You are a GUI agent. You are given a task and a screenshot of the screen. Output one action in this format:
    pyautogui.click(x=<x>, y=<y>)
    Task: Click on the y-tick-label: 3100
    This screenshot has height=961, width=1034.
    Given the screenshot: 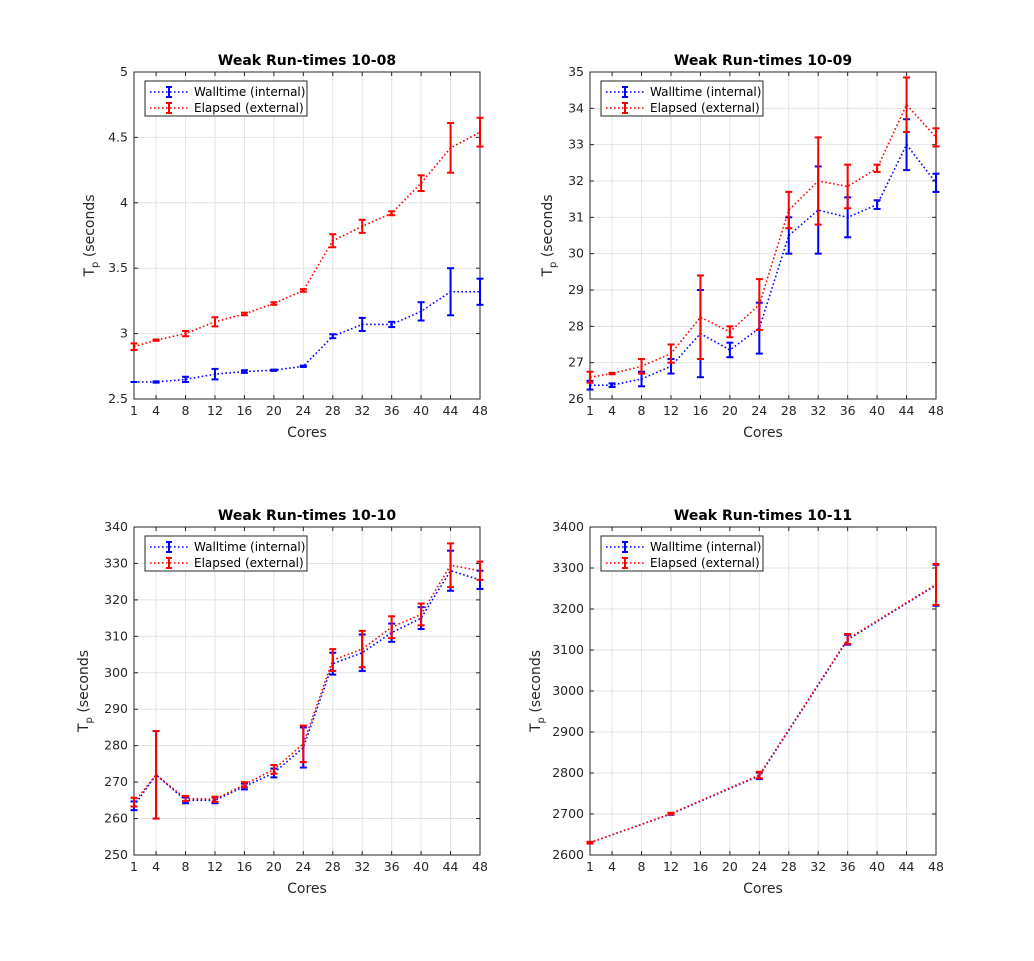 What is the action you would take?
    pyautogui.click(x=568, y=649)
    